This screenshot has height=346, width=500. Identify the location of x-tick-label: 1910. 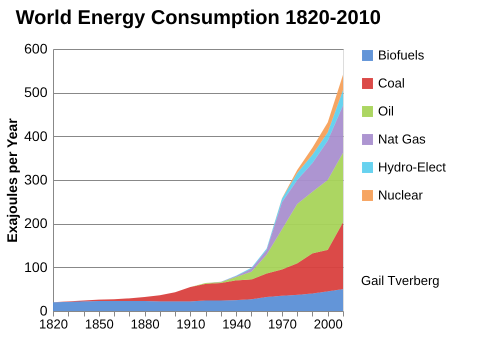
(191, 324).